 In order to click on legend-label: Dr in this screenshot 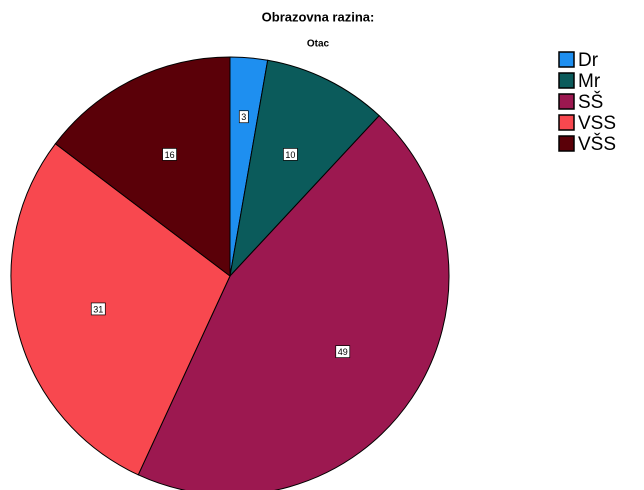, I will do `click(588, 60)`.